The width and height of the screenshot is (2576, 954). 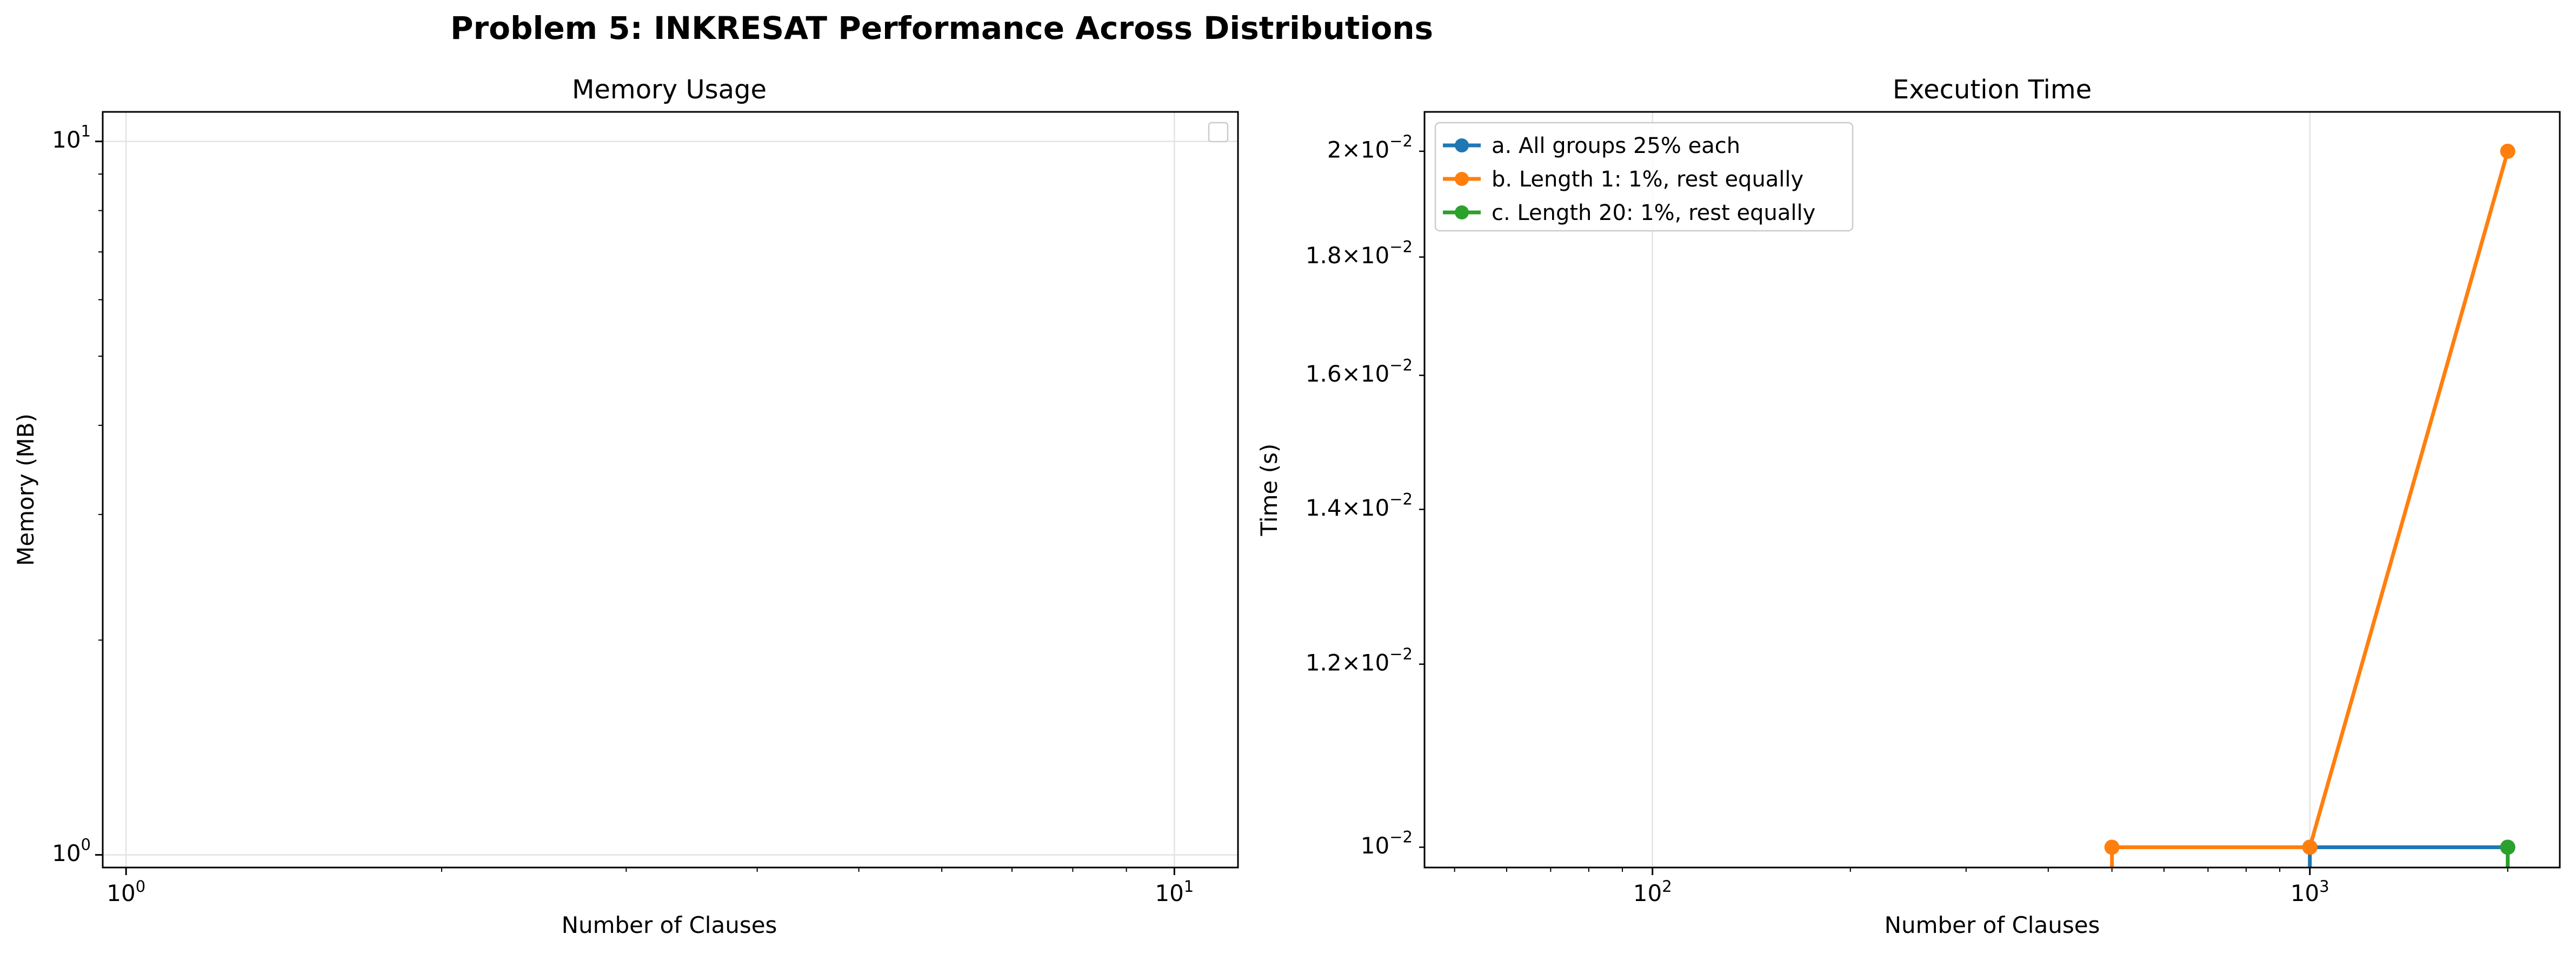 What do you see at coordinates (1269, 490) in the screenshot?
I see `time-y-axis-label: Time (s)` at bounding box center [1269, 490].